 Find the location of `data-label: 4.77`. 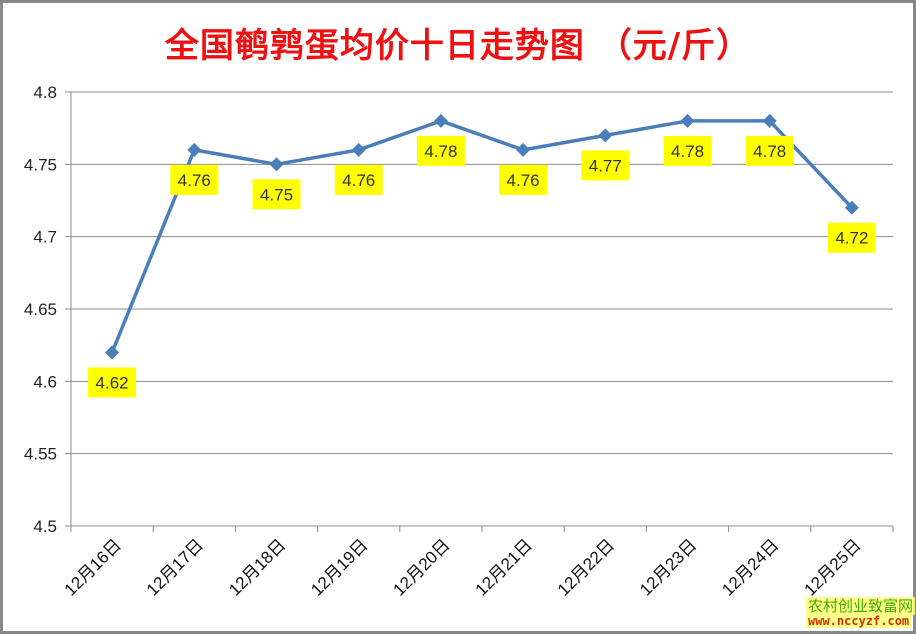

data-label: 4.77 is located at coordinates (605, 165).